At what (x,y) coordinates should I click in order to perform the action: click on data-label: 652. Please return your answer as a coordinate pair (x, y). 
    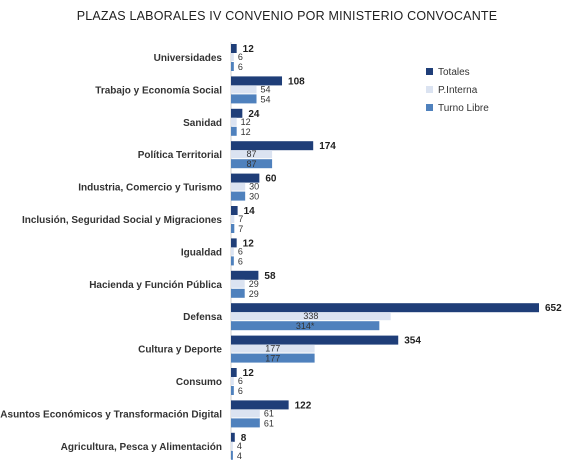
    Looking at the image, I should click on (553, 308).